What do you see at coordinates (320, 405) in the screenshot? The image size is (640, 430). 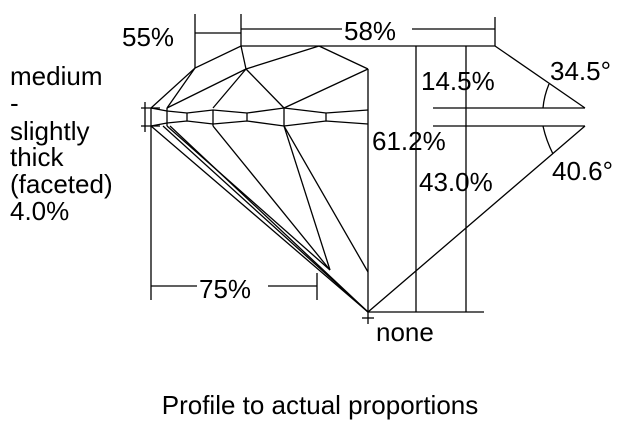 I see `caption: Profile to actual proportions` at bounding box center [320, 405].